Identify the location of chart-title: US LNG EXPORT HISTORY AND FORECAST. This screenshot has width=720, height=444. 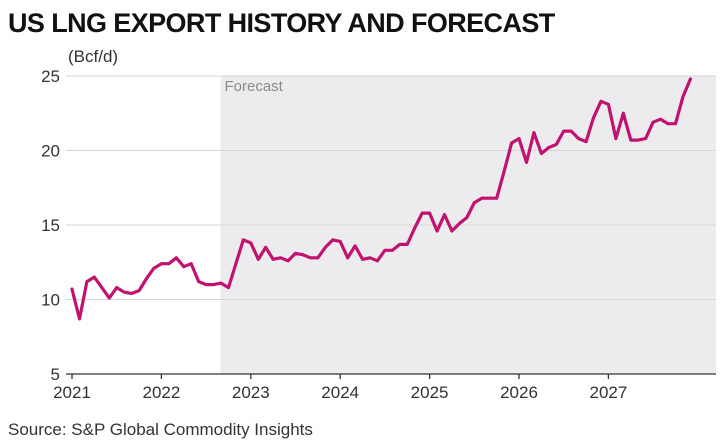
(281, 23).